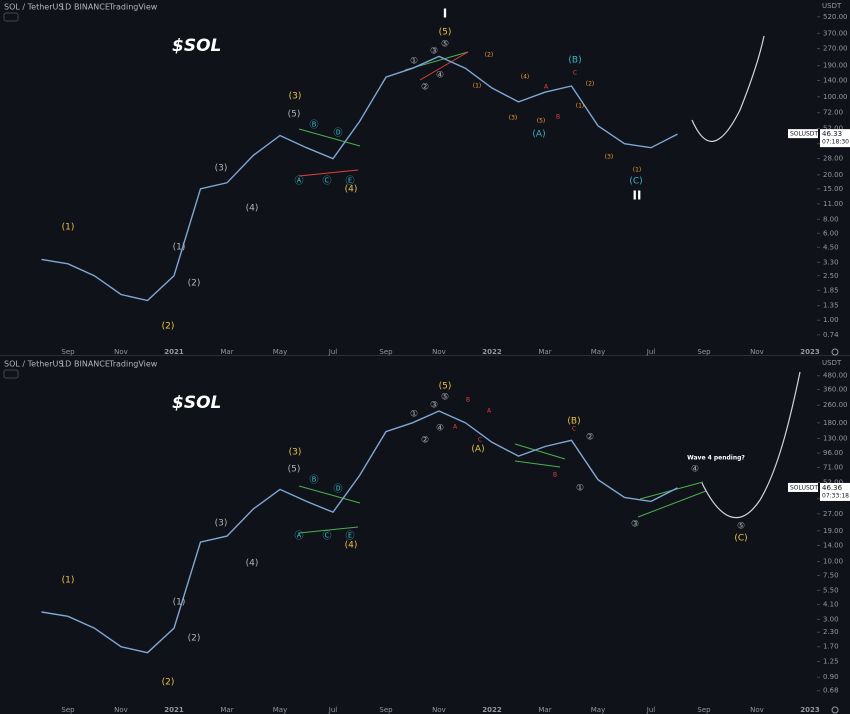 Image resolution: width=850 pixels, height=714 pixels. Describe the element at coordinates (751, 445) in the screenshot. I see `projection-path` at that location.